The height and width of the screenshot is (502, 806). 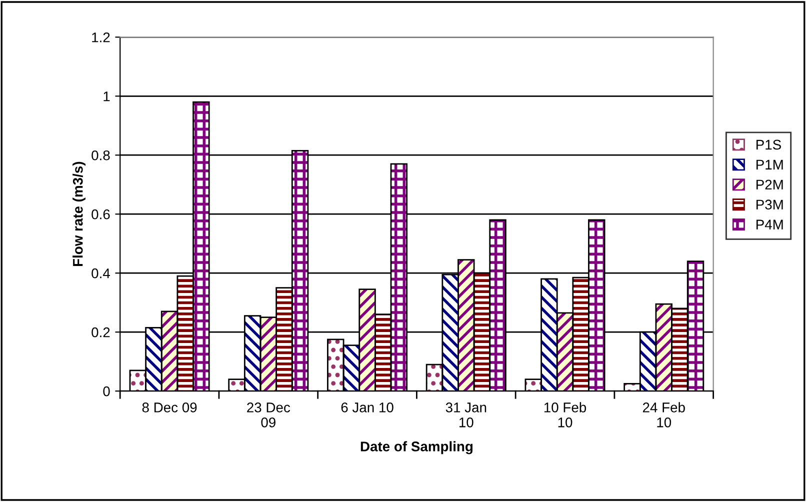 What do you see at coordinates (466, 415) in the screenshot?
I see `x-tick-label: 31 Jan 10` at bounding box center [466, 415].